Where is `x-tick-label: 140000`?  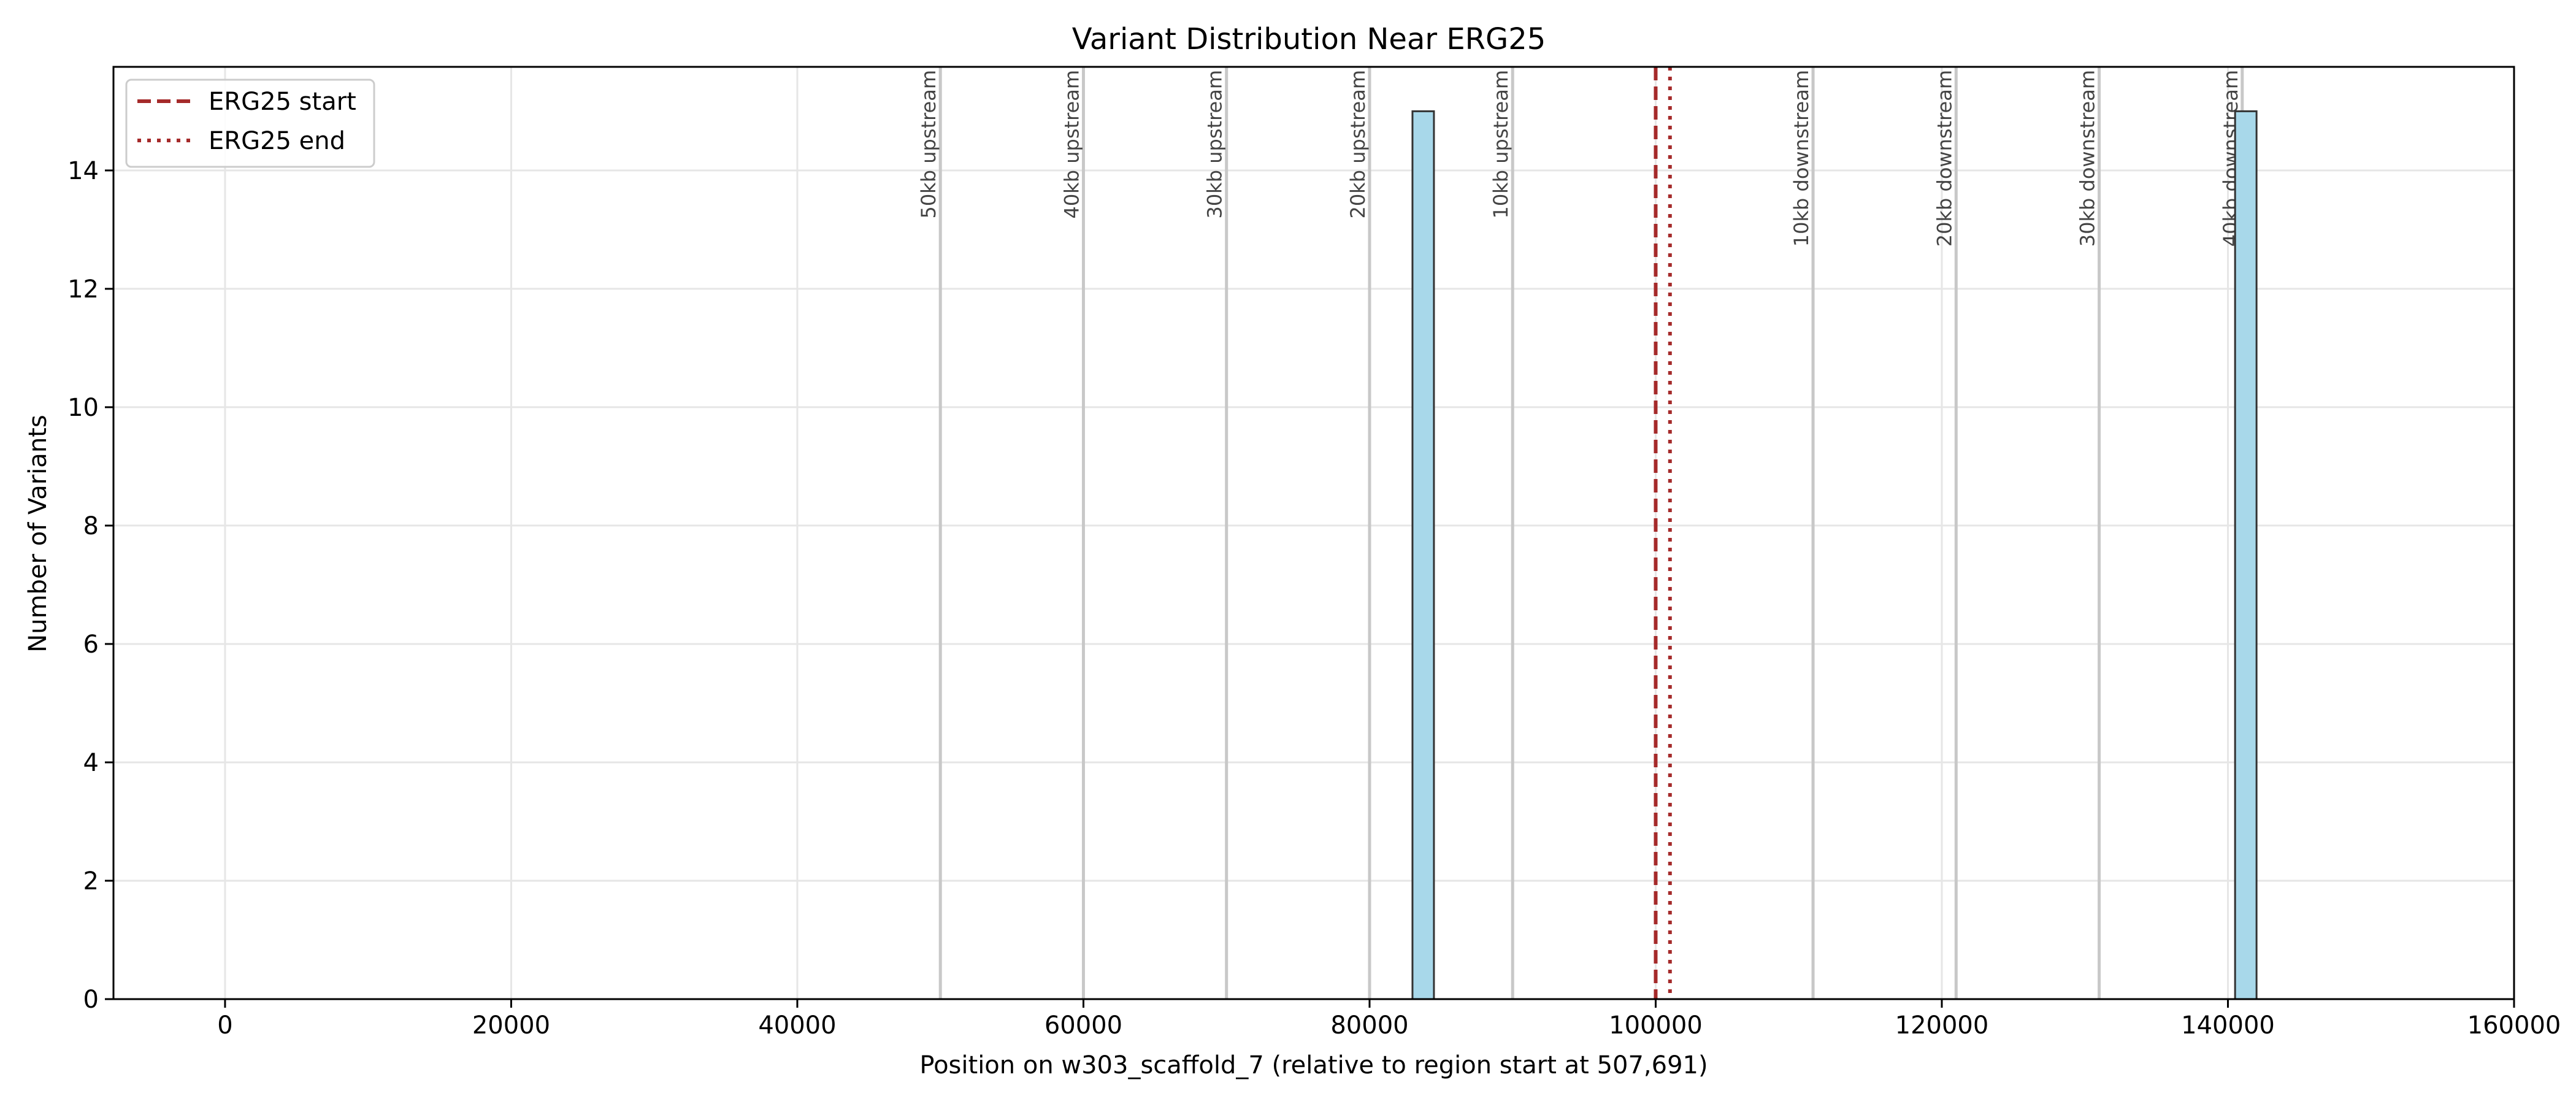 x-tick-label: 140000 is located at coordinates (2228, 1025).